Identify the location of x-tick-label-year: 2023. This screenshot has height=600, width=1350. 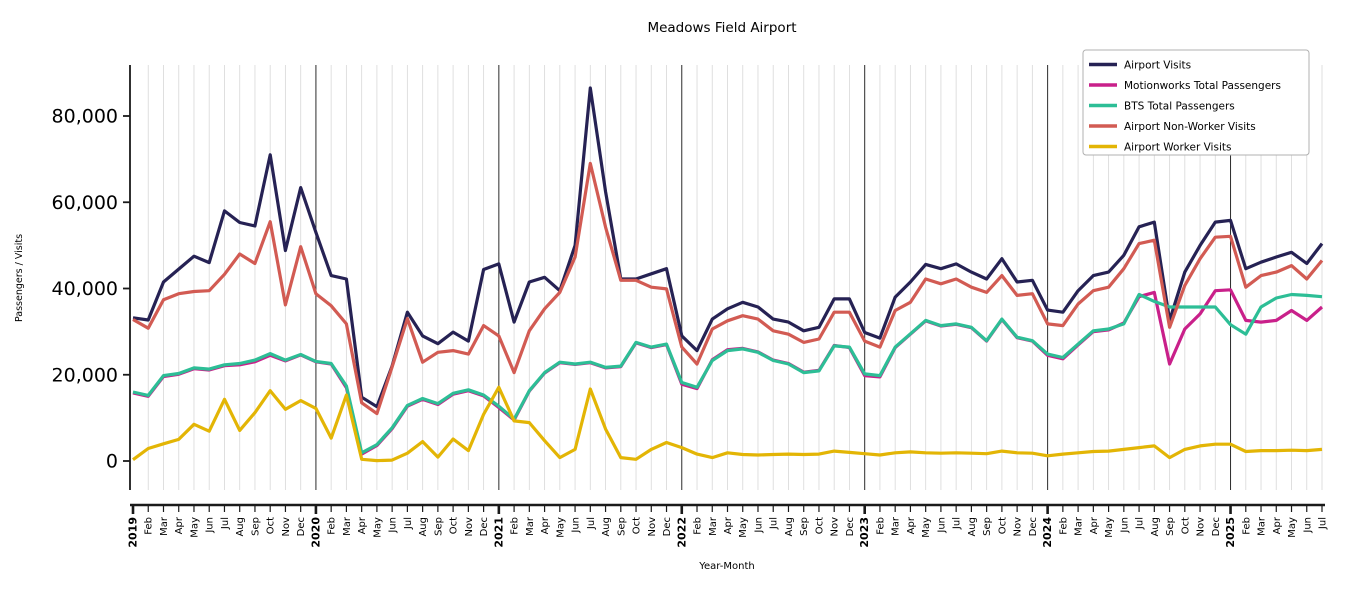
(864, 532).